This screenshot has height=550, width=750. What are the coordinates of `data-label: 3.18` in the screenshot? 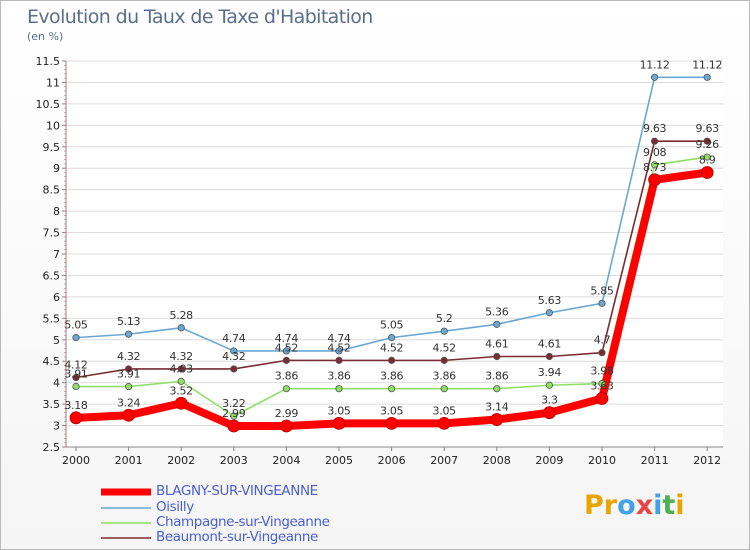 It's located at (76, 405).